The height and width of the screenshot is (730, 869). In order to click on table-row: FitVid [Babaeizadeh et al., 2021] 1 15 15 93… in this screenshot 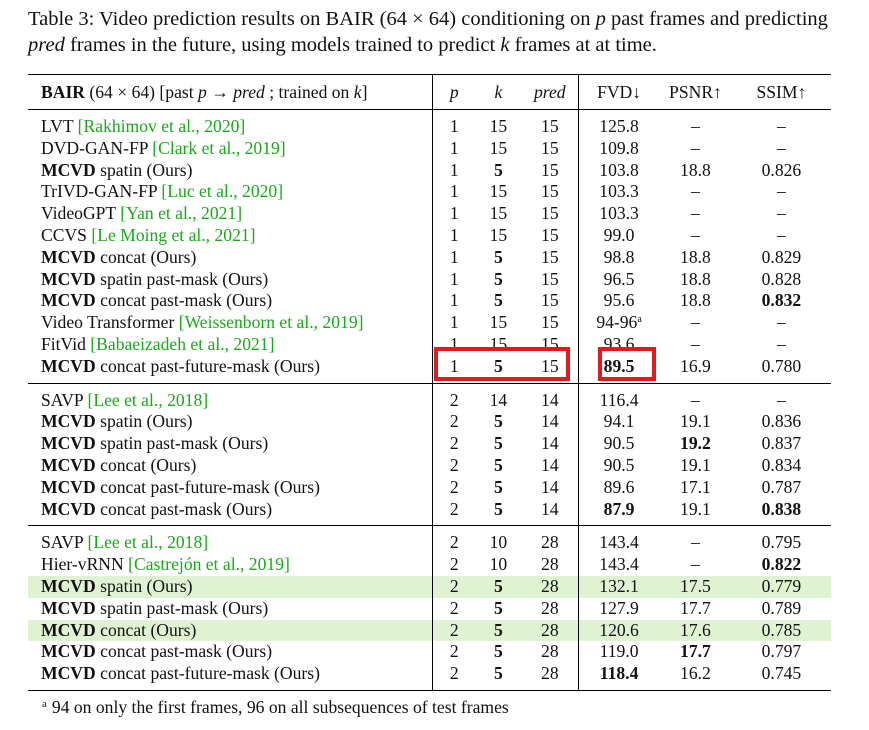, I will do `click(429, 344)`.